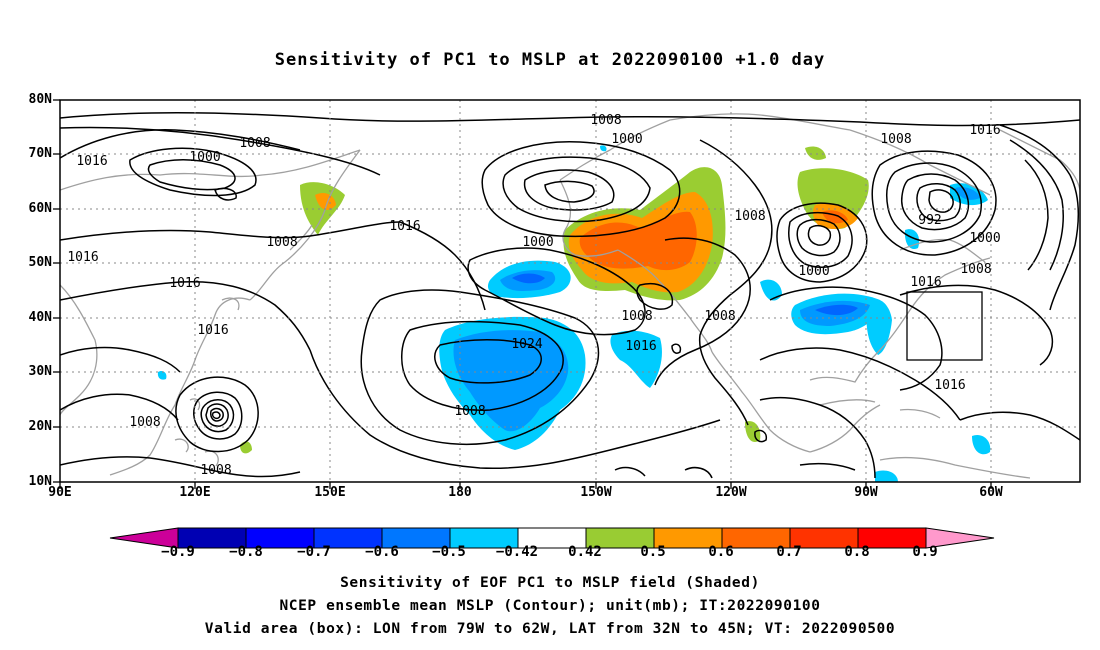  Describe the element at coordinates (960, 538) in the screenshot. I see `colorbar-arrow-high` at that location.